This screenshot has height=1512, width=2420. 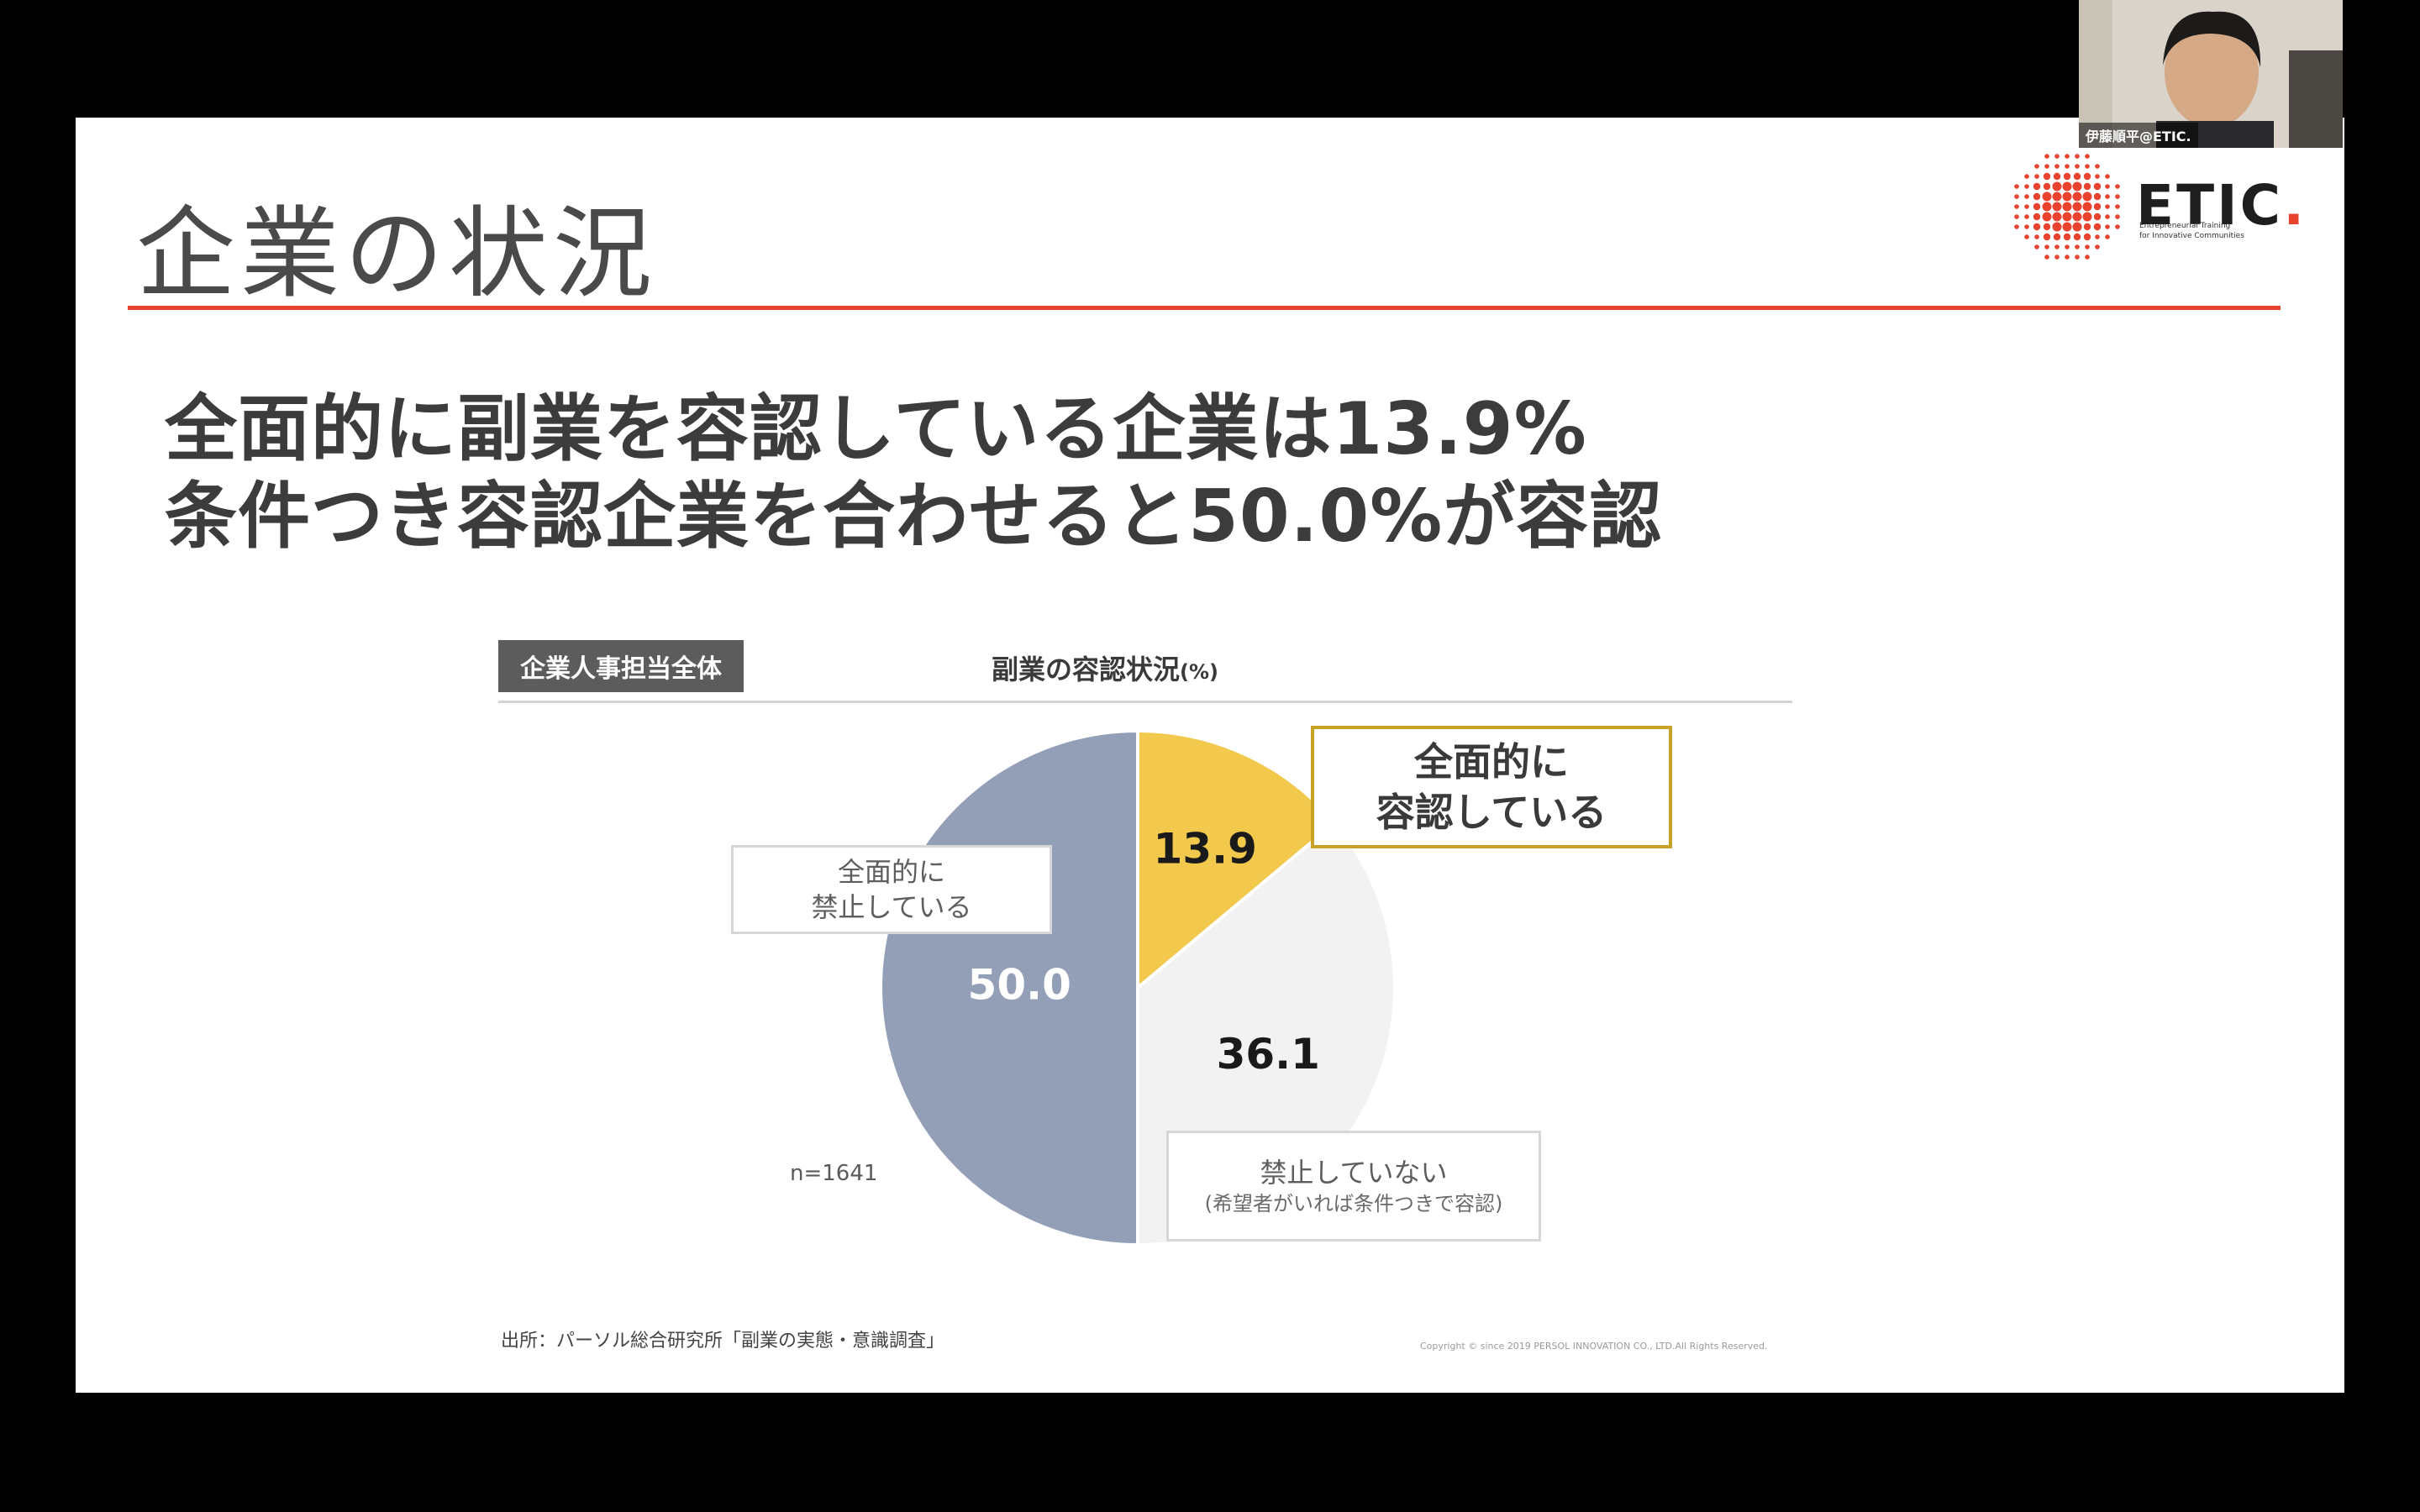 I want to click on title-divider, so click(x=1204, y=308).